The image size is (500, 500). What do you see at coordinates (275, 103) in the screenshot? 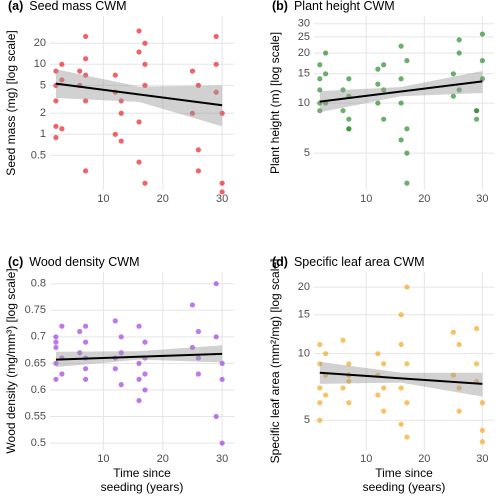
I see `y-axis-label: Plant height (m) [log scale]` at bounding box center [275, 103].